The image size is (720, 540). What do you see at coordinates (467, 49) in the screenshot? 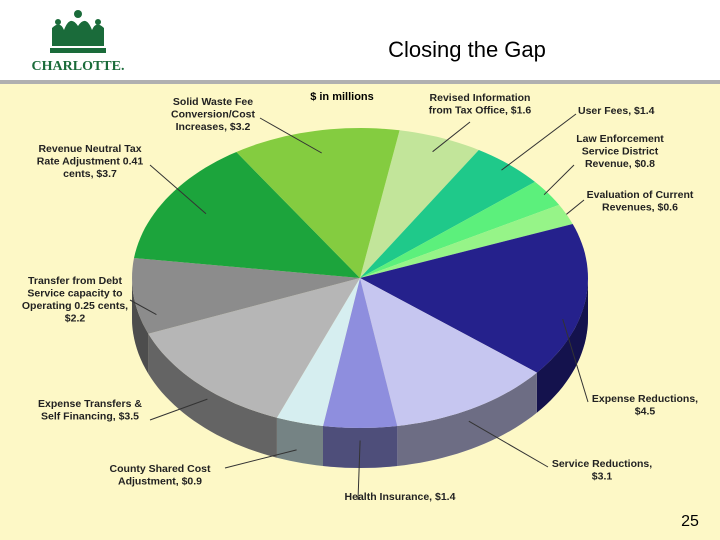
I see `chart-title: Closing the Gap` at bounding box center [467, 49].